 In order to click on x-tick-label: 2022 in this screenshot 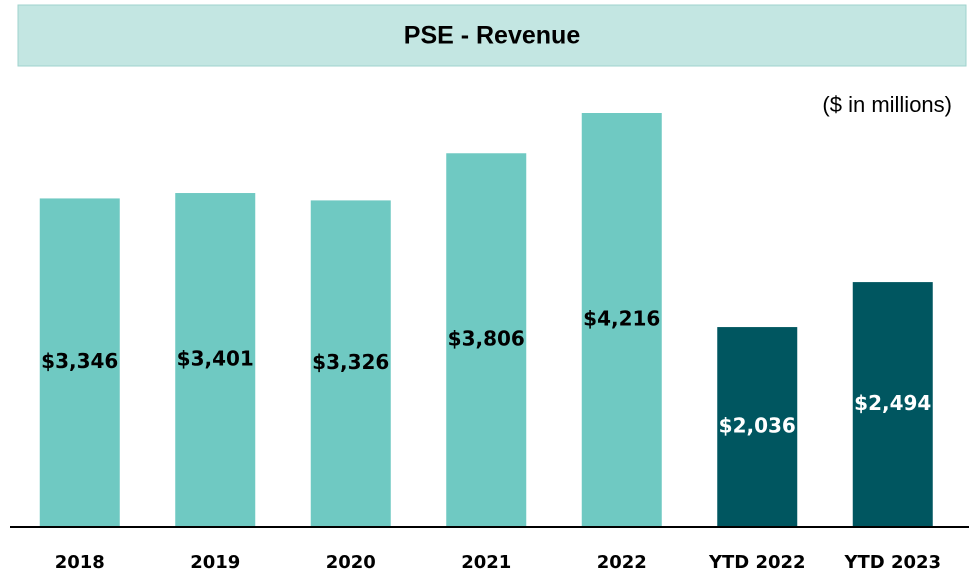, I will do `click(622, 562)`.